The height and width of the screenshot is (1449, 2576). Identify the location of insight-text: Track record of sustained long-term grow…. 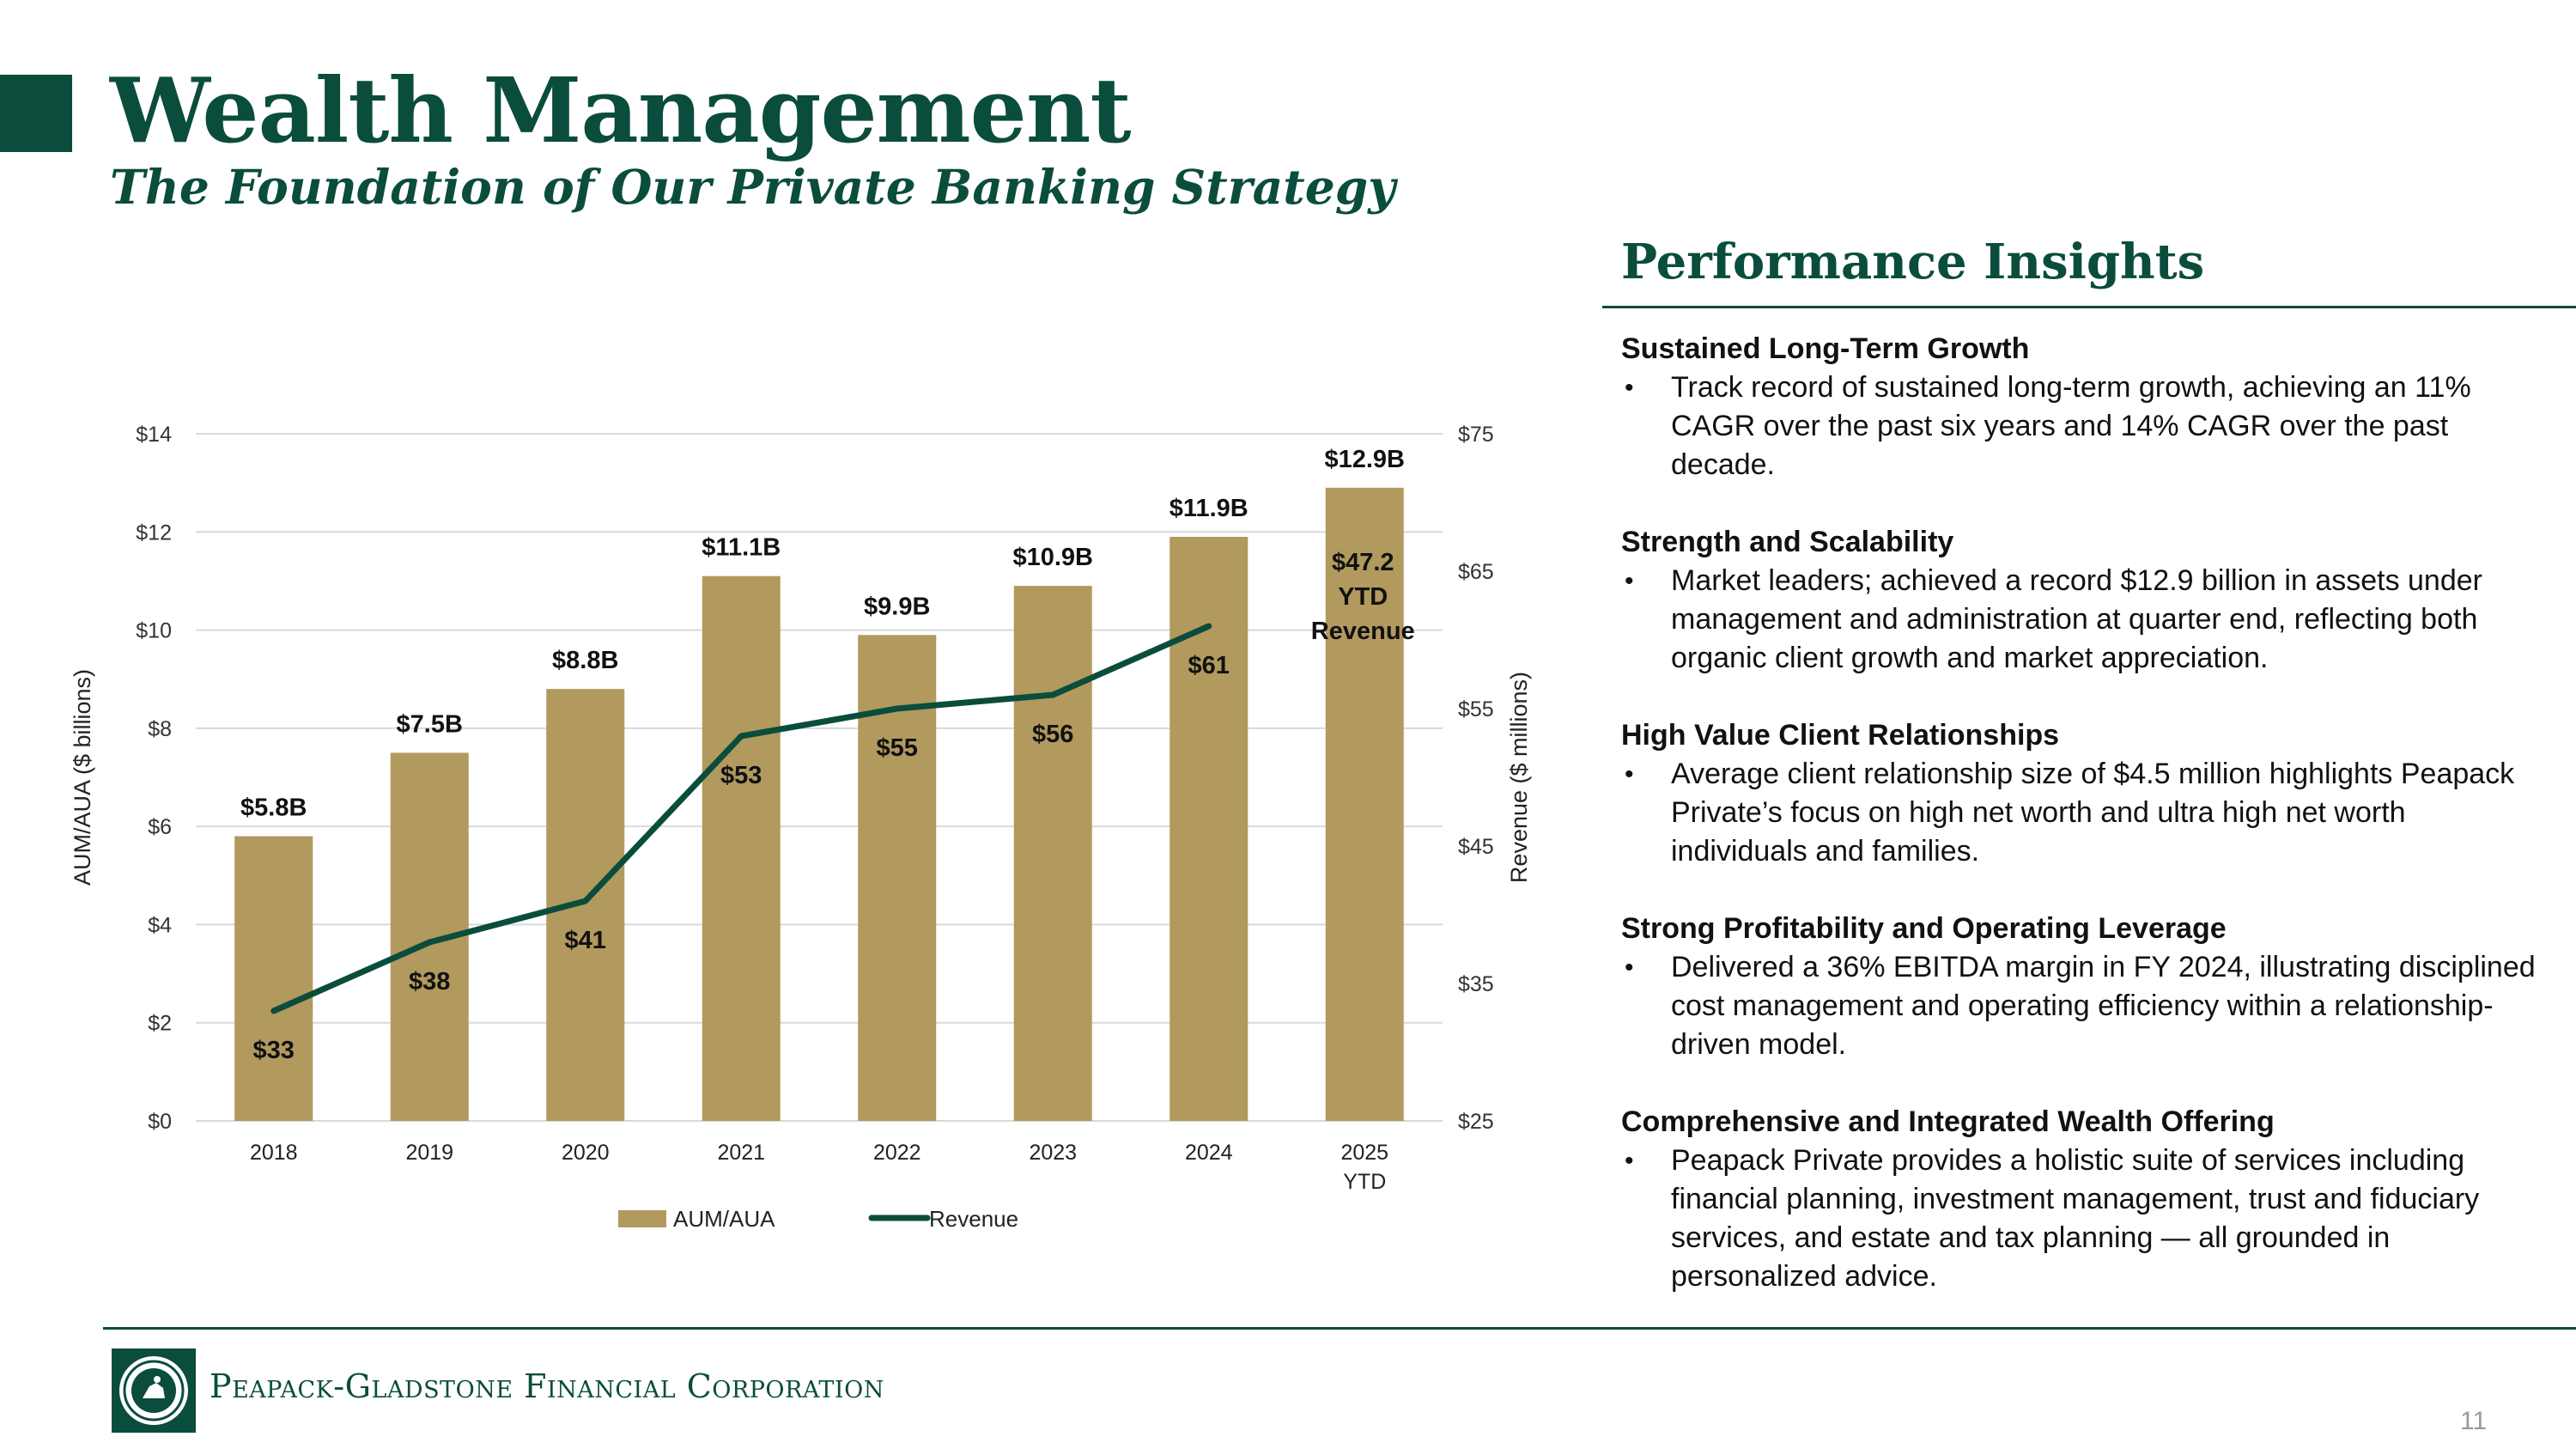
(2071, 426).